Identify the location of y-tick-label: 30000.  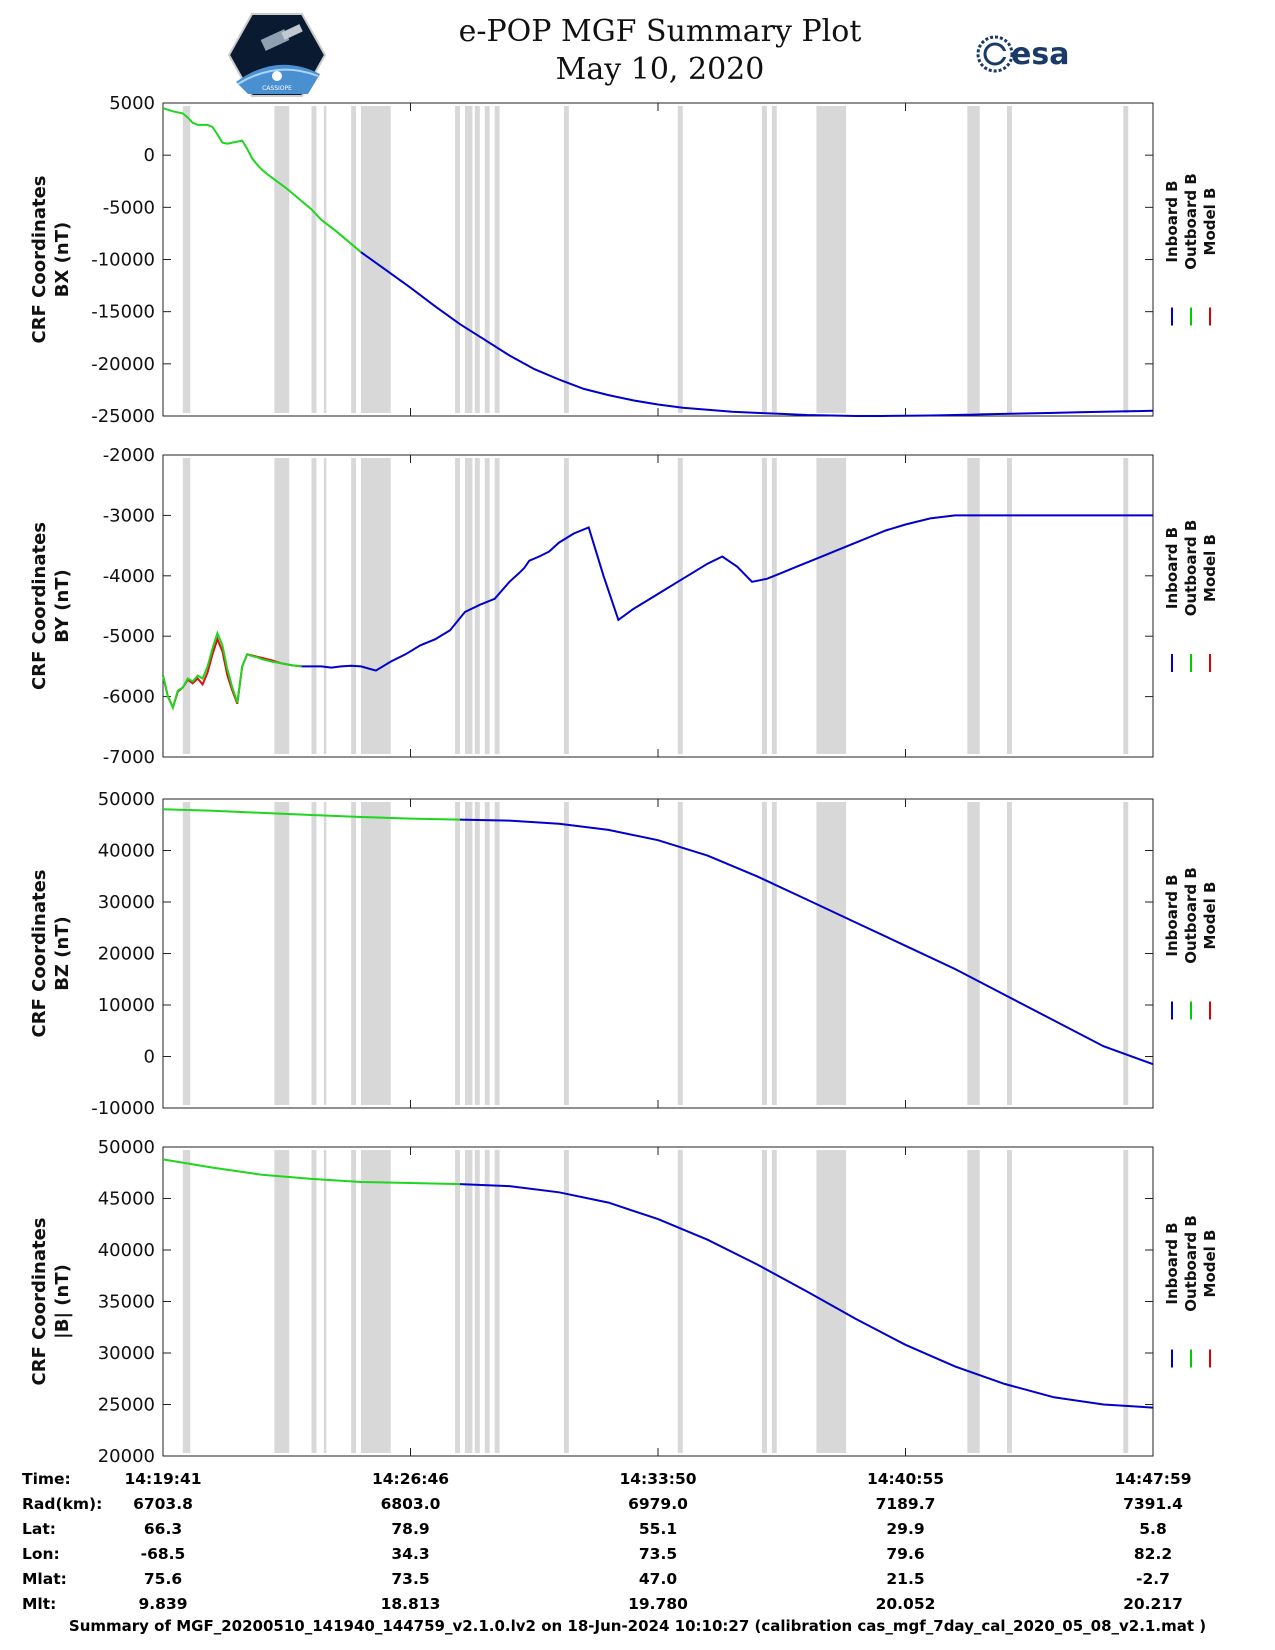
(126, 1353).